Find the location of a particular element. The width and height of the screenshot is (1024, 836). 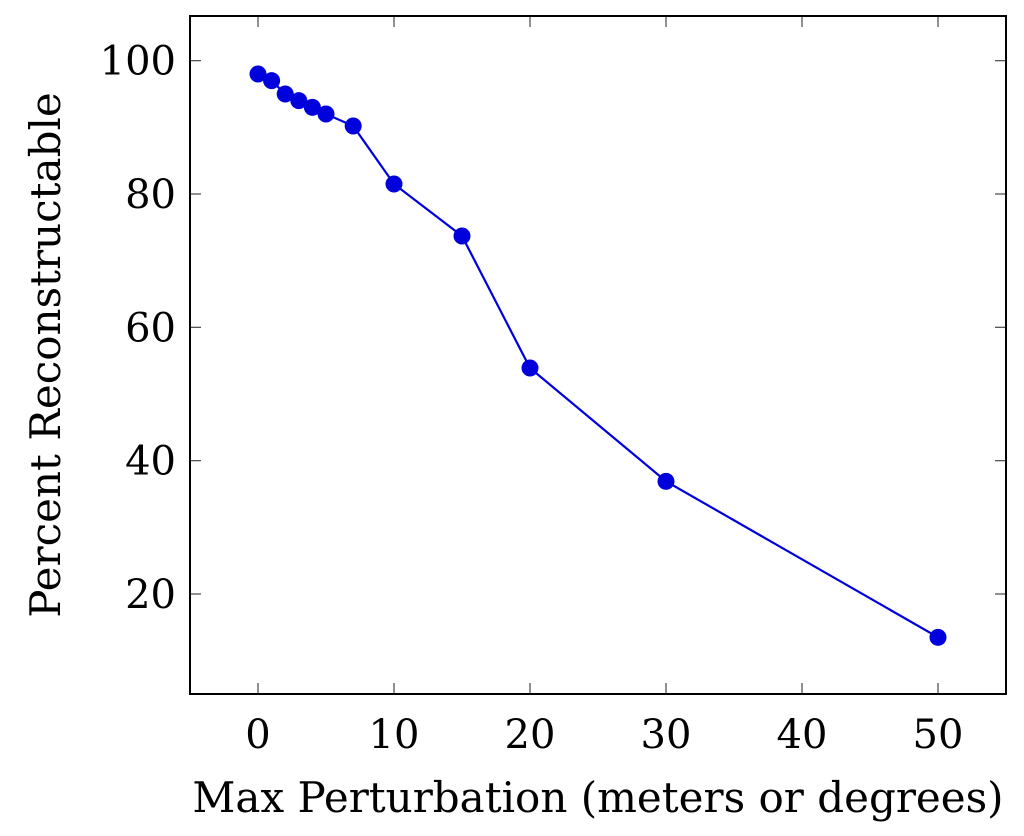

x-tick-label: 40 is located at coordinates (802, 735).